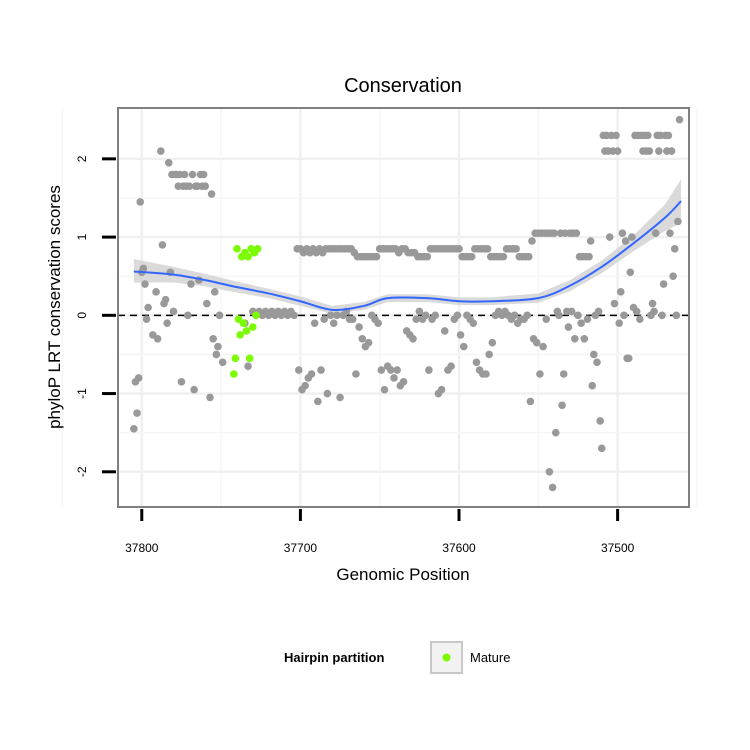 The height and width of the screenshot is (750, 750). Describe the element at coordinates (402, 574) in the screenshot. I see `x-axis-title: Genomic Position` at that location.